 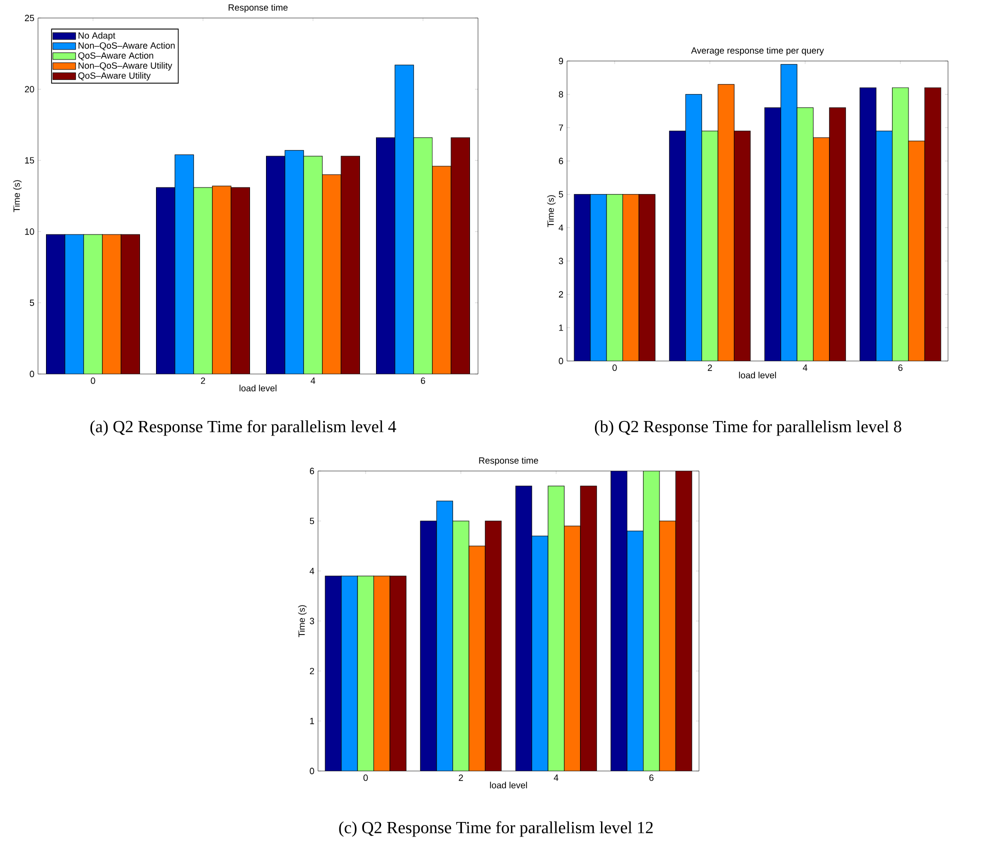 I want to click on legend-label: Non–QoS–Aware Action, so click(x=126, y=46).